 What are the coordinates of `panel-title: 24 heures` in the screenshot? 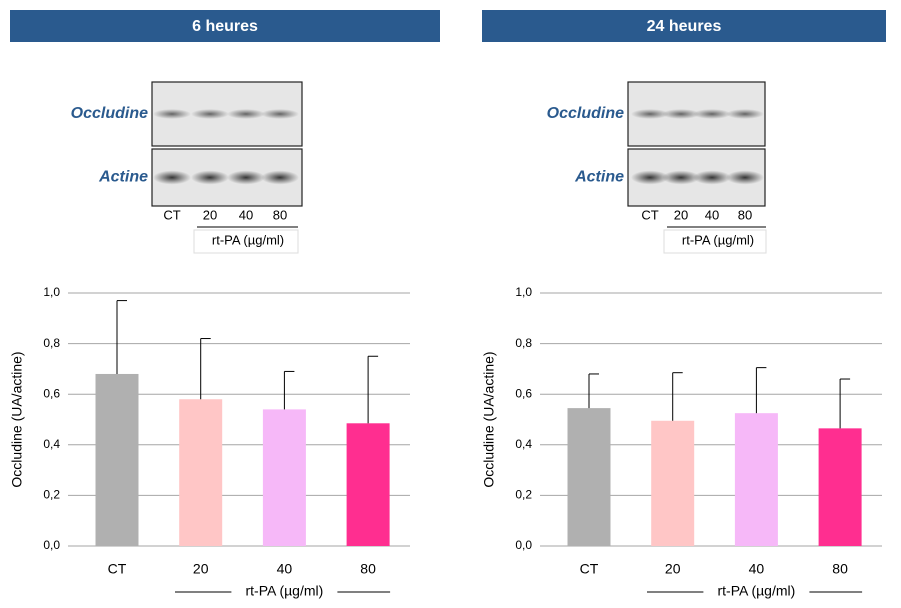 It's located at (684, 26).